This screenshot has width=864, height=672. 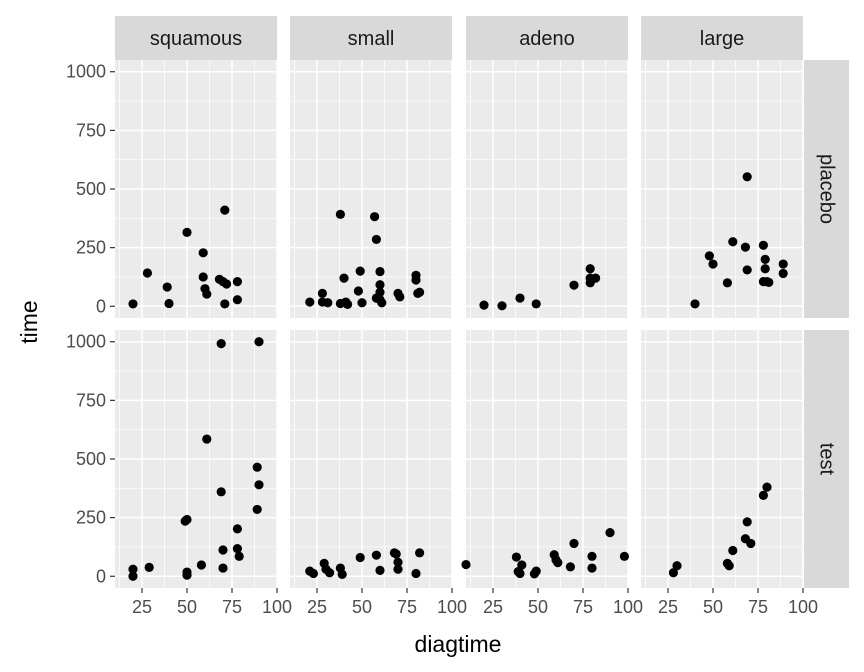 What do you see at coordinates (371, 38) in the screenshot?
I see `facet-strip-small` at bounding box center [371, 38].